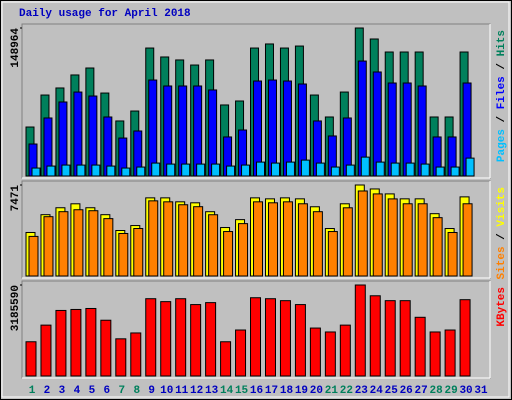 This screenshot has width=512, height=400. I want to click on x-tick-label: 24, so click(377, 391).